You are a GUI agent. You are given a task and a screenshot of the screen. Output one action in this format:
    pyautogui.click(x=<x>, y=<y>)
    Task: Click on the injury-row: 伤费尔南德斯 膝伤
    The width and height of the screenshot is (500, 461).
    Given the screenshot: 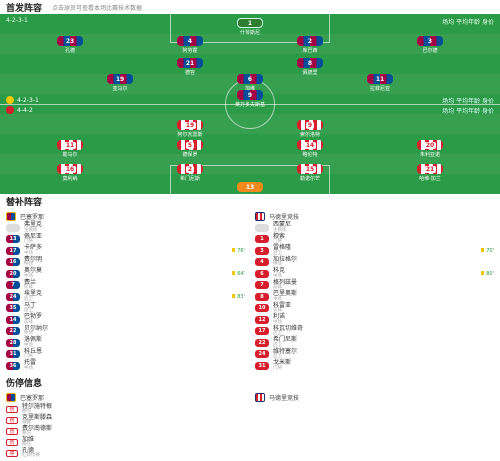 What is the action you would take?
    pyautogui.click(x=125, y=431)
    